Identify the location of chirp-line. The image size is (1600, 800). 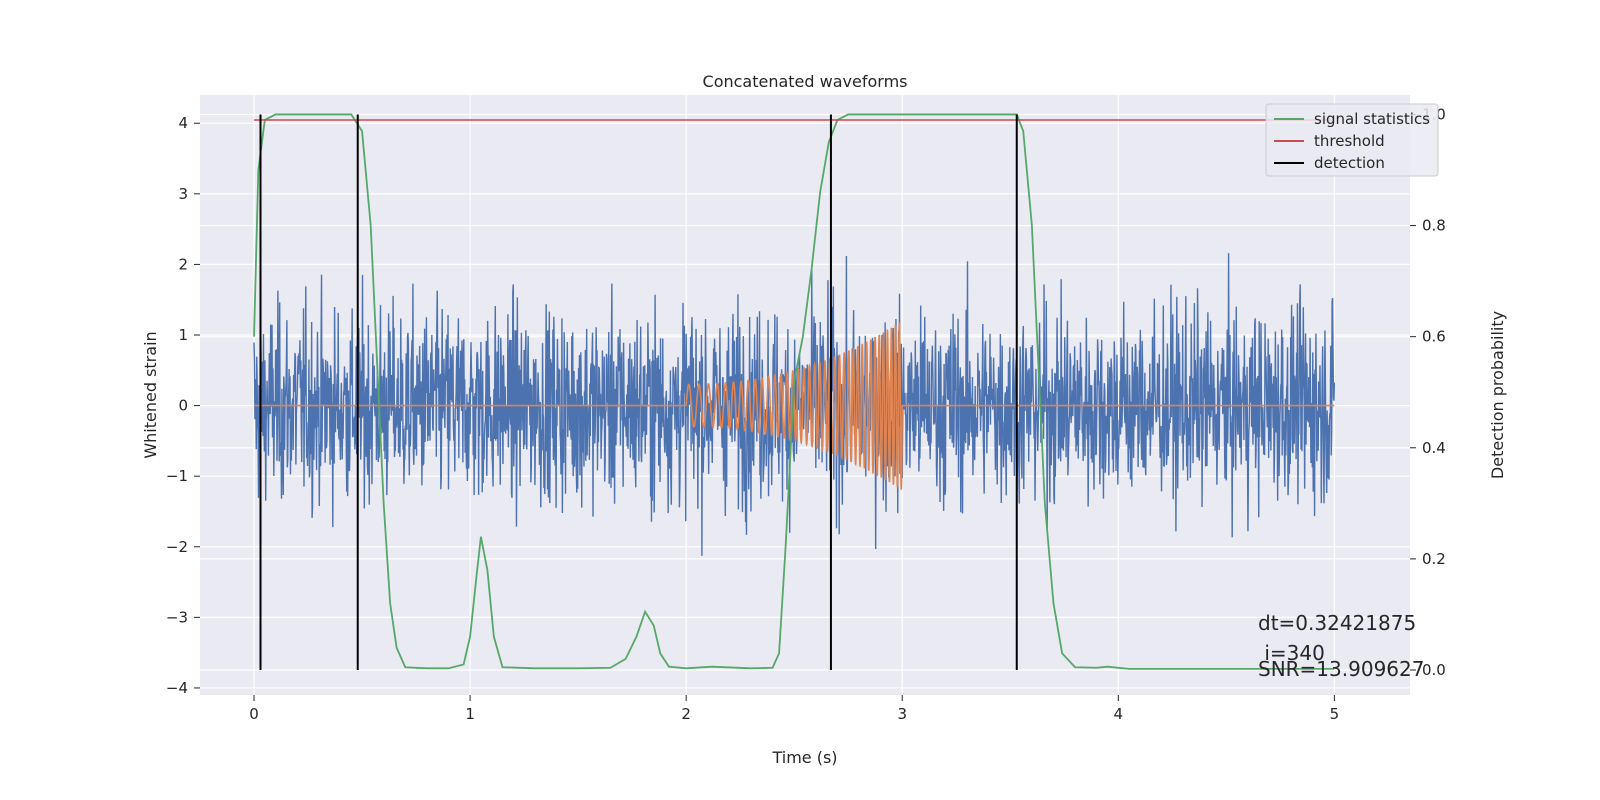
(794, 406).